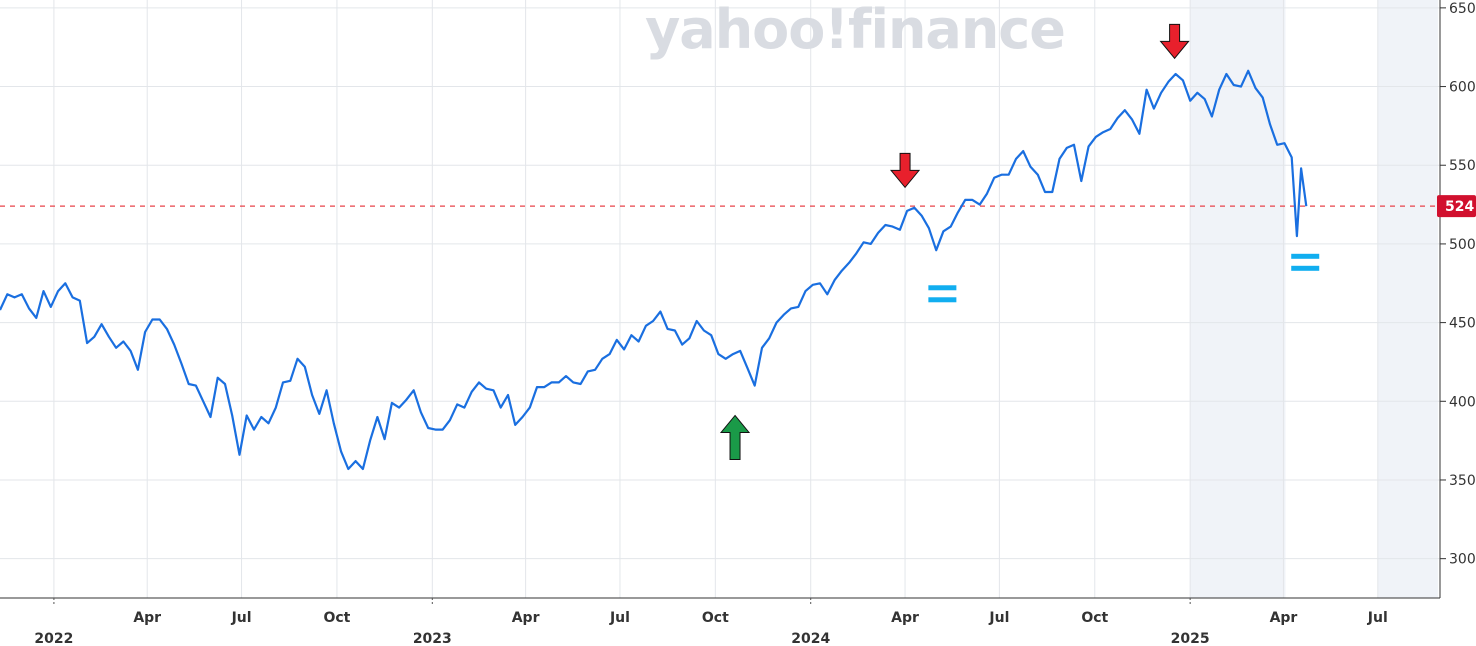  I want to click on y-tick-label: 450, so click(1462, 324).